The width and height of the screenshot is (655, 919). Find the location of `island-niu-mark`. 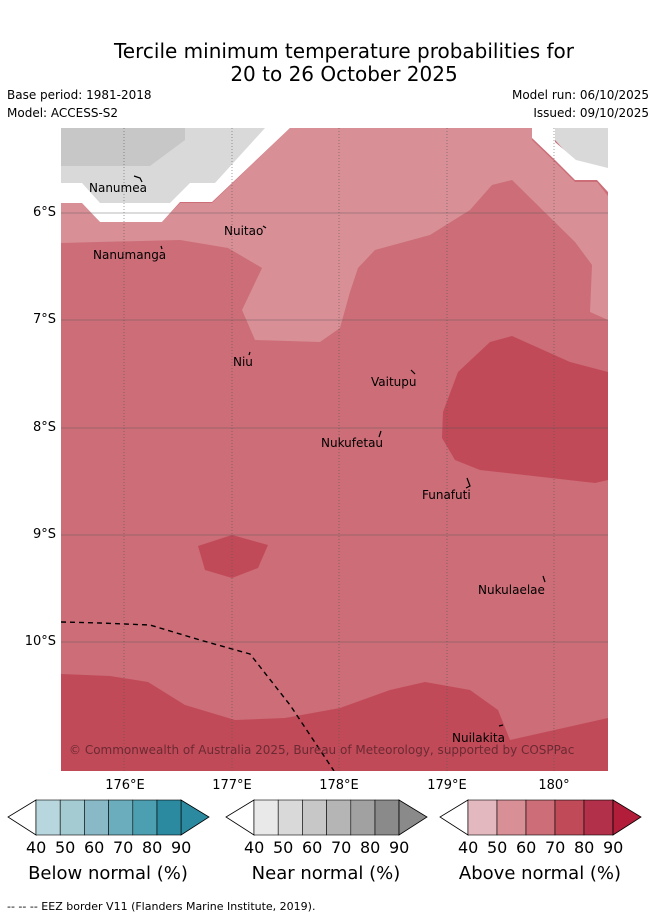

island-niu-mark is located at coordinates (249, 353).